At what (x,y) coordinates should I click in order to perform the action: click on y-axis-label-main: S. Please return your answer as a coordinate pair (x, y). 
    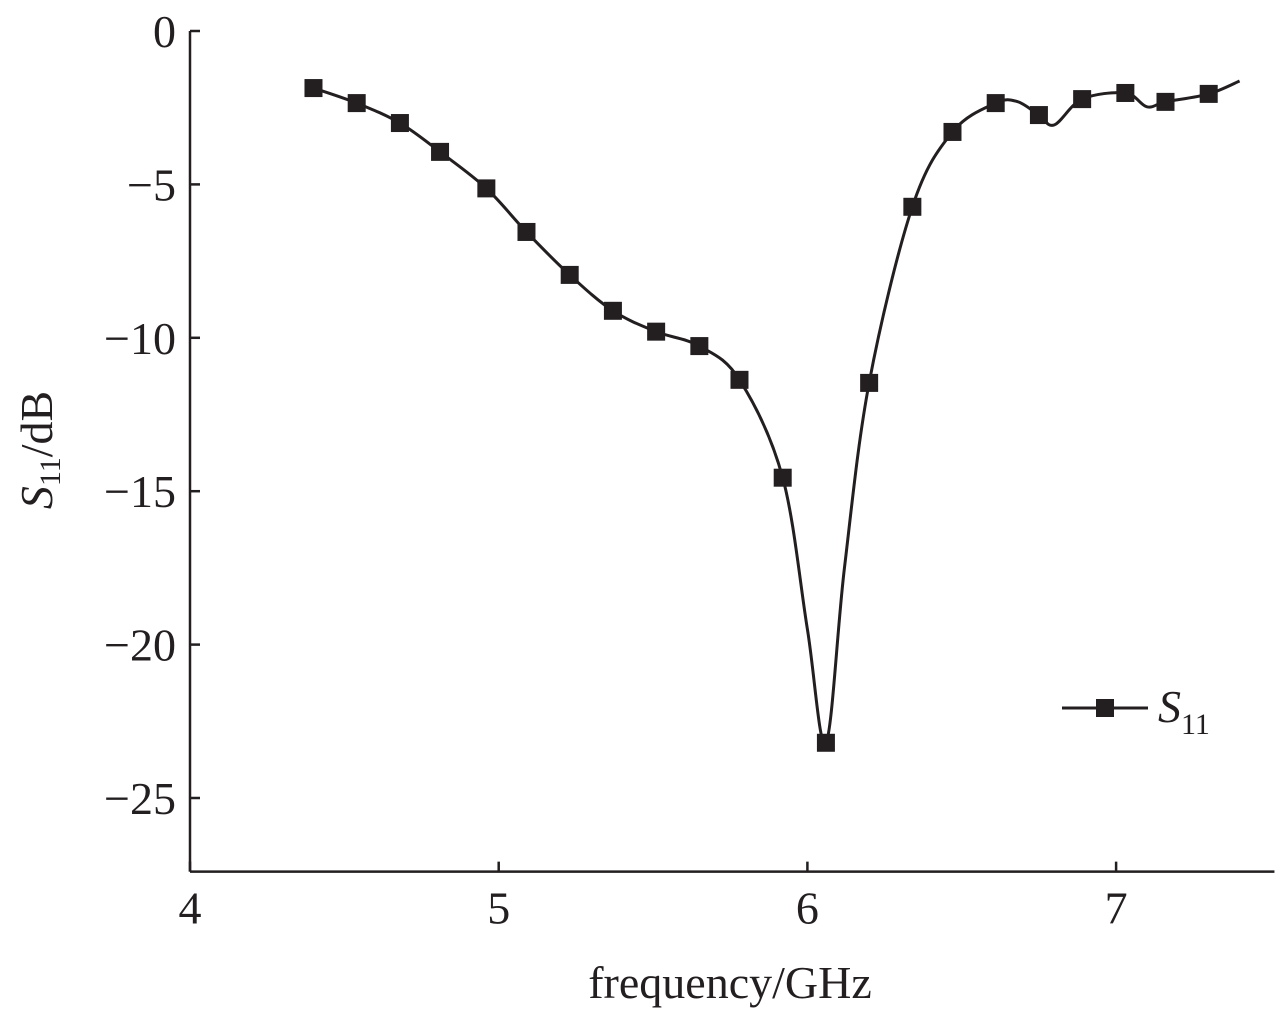
    Looking at the image, I should click on (36, 497).